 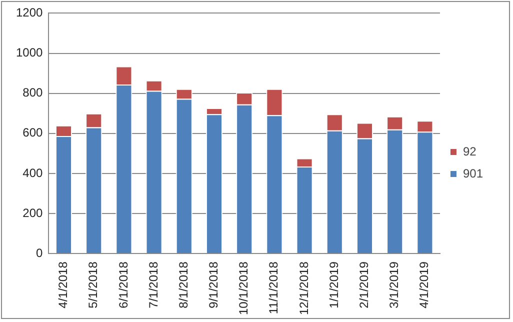 What do you see at coordinates (33, 133) in the screenshot?
I see `y-tick-label: 600` at bounding box center [33, 133].